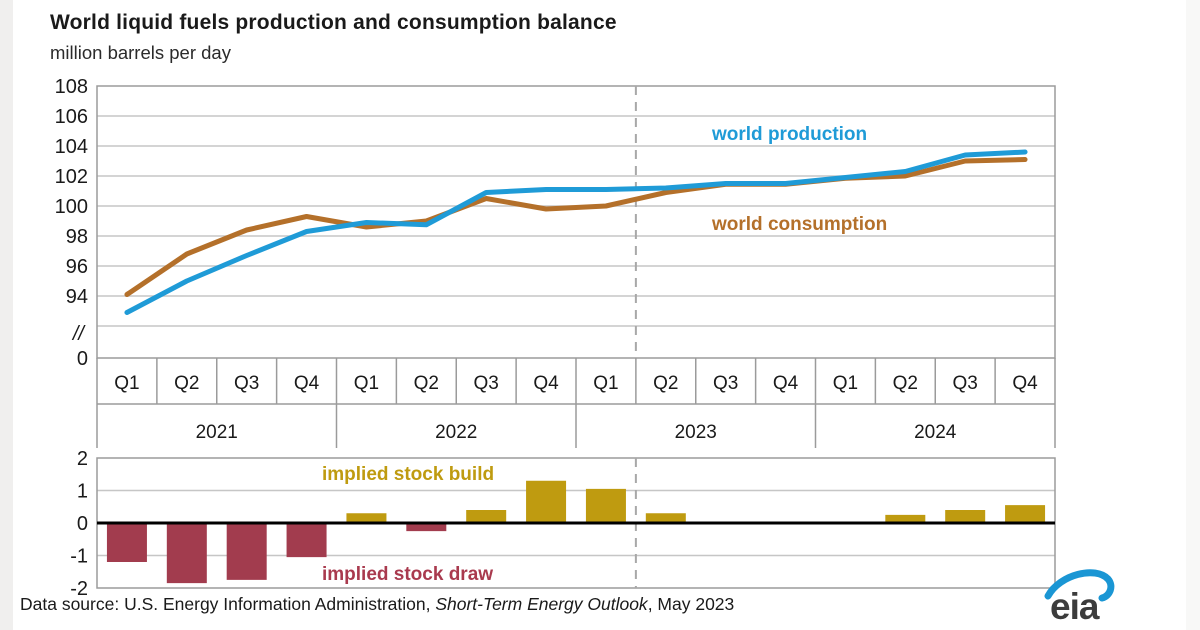 This screenshot has height=630, width=1200. I want to click on svg-text: 94, so click(77, 297).